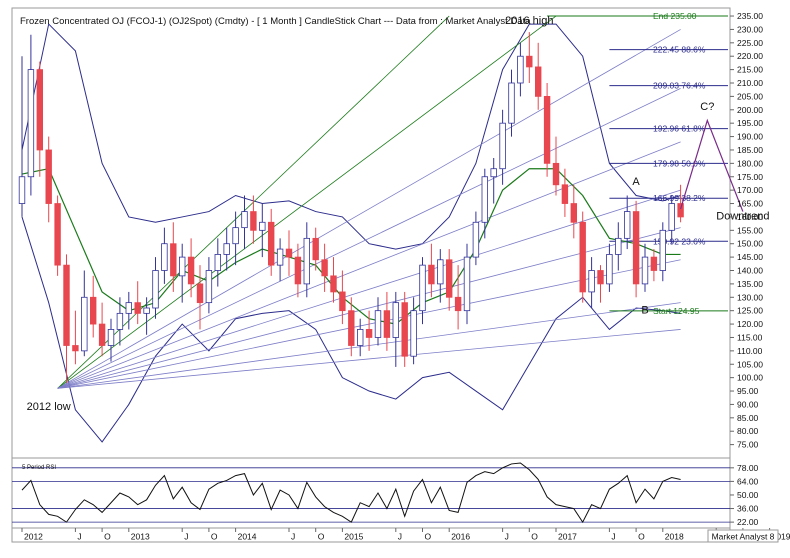 The width and height of the screenshot is (790, 558). I want to click on price-tick-label: 210.00, so click(750, 83).